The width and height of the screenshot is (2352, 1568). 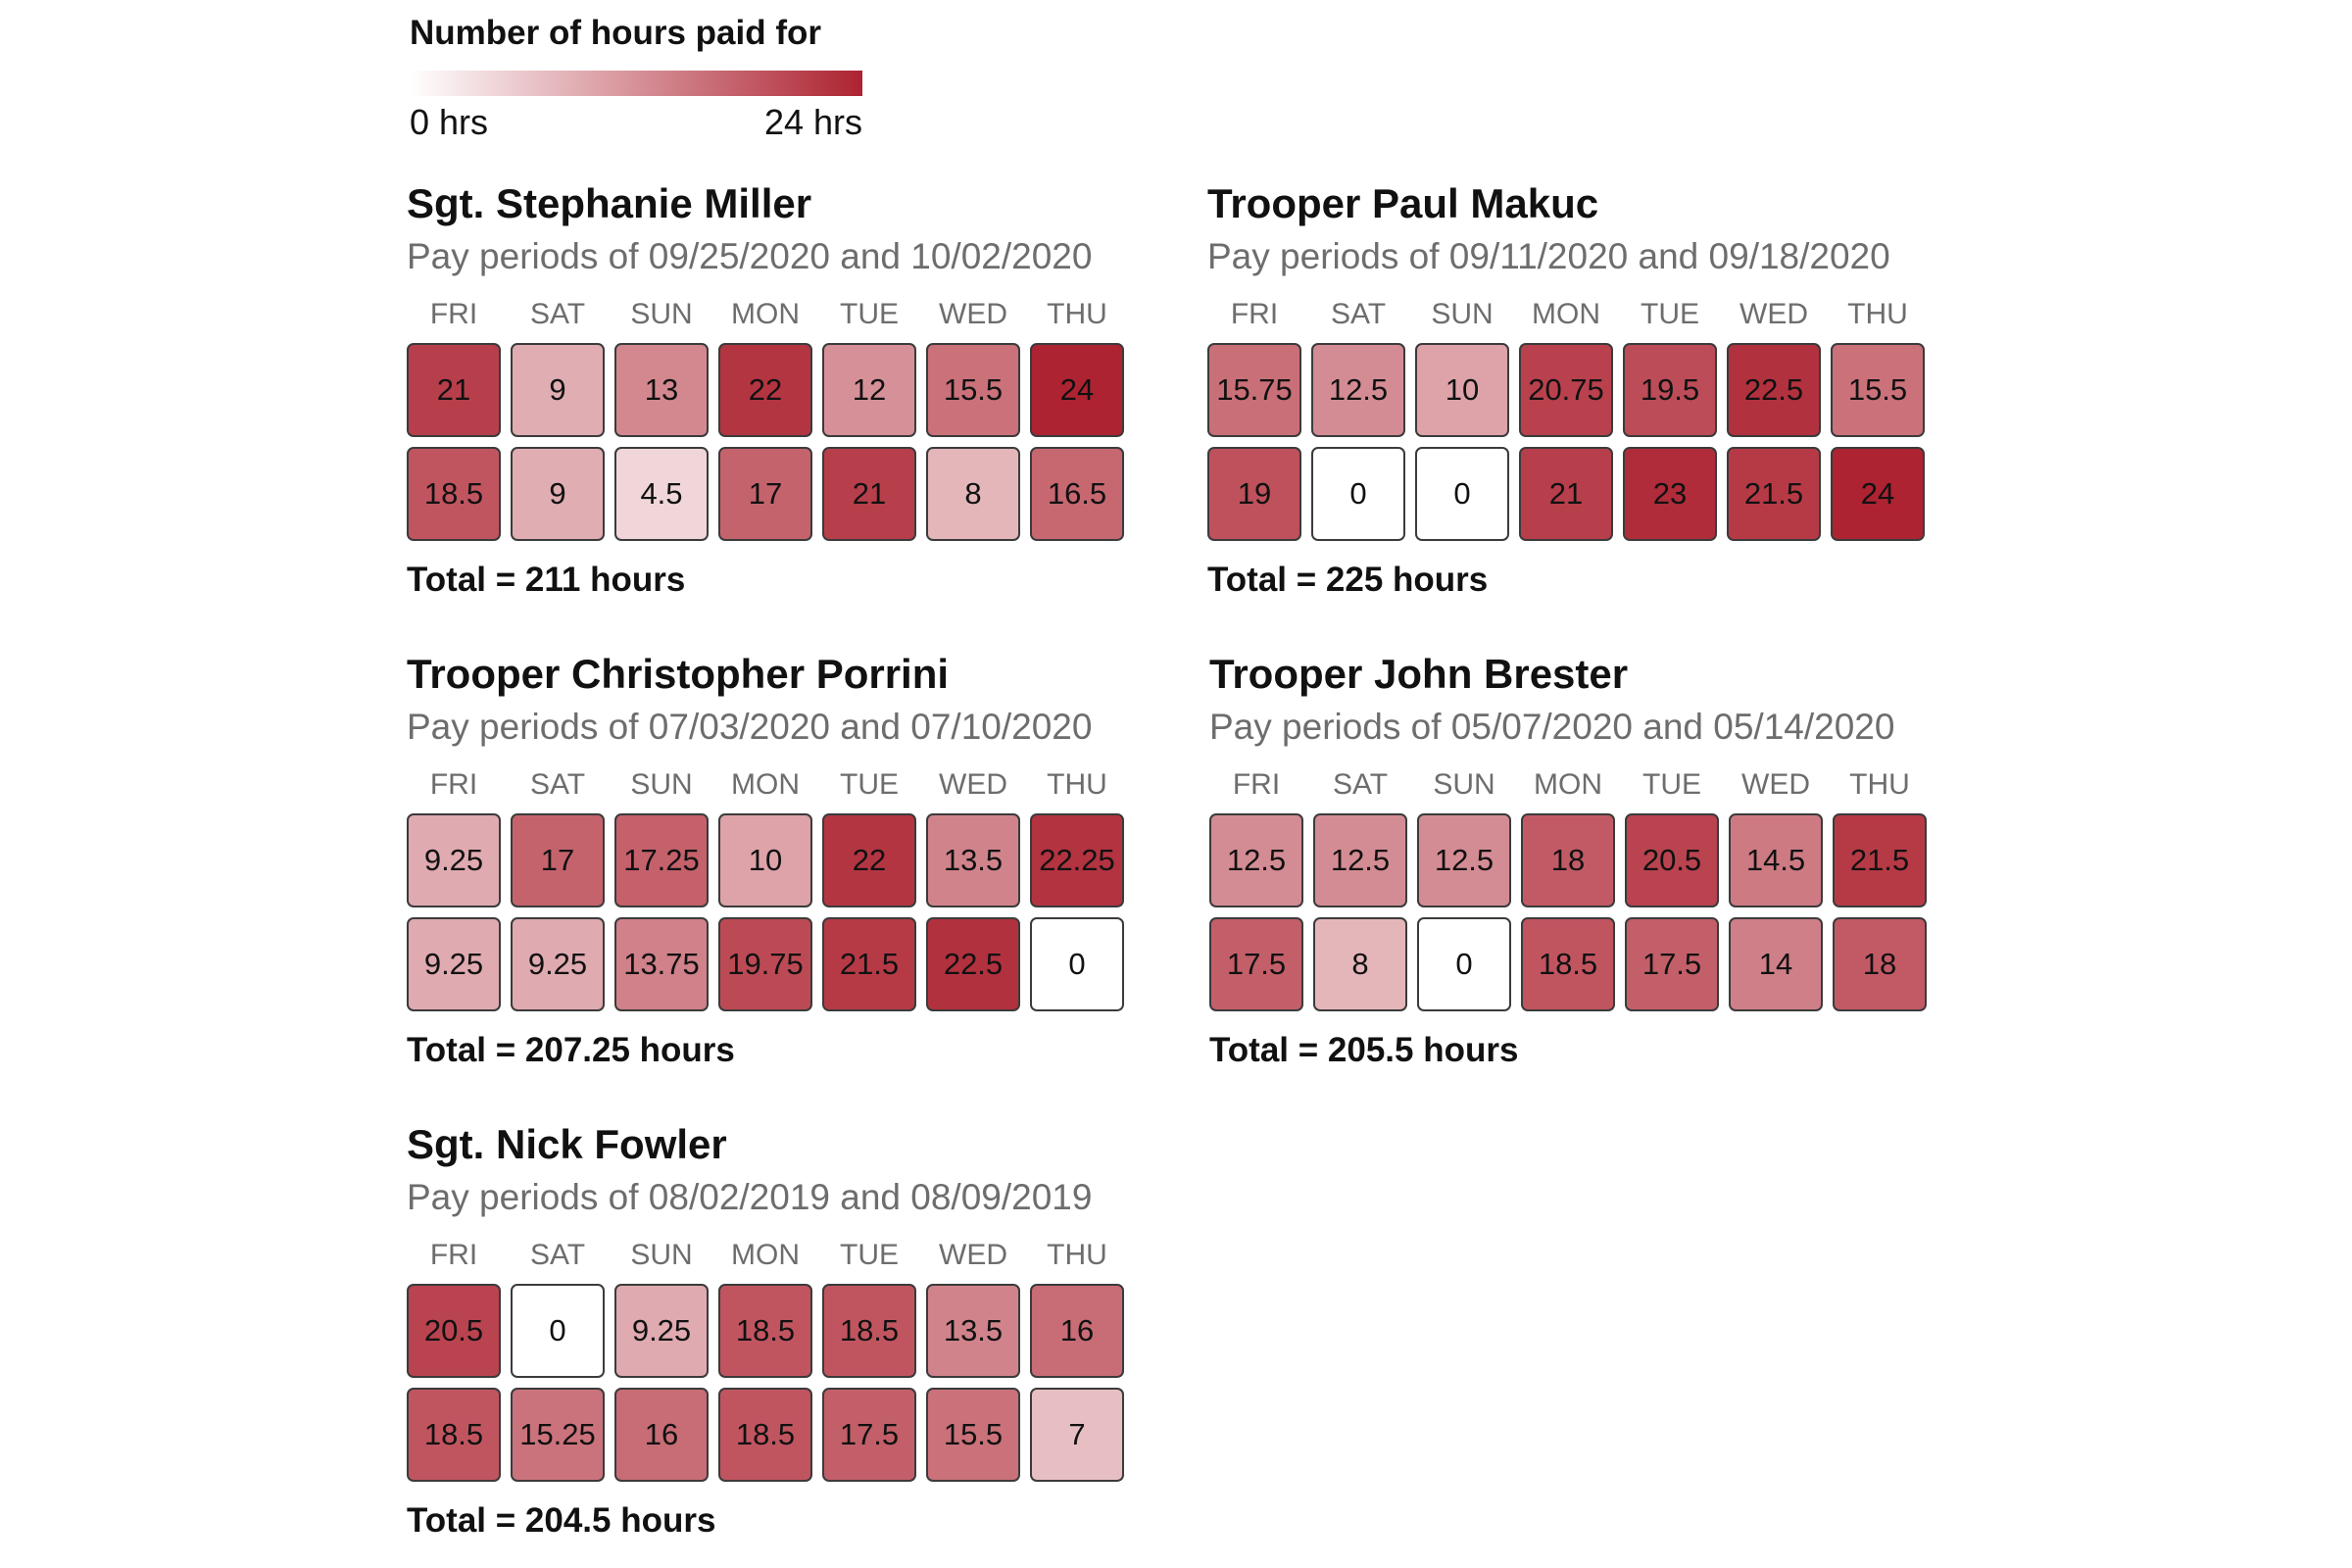 What do you see at coordinates (558, 494) in the screenshot?
I see `heatmap-cell: 9` at bounding box center [558, 494].